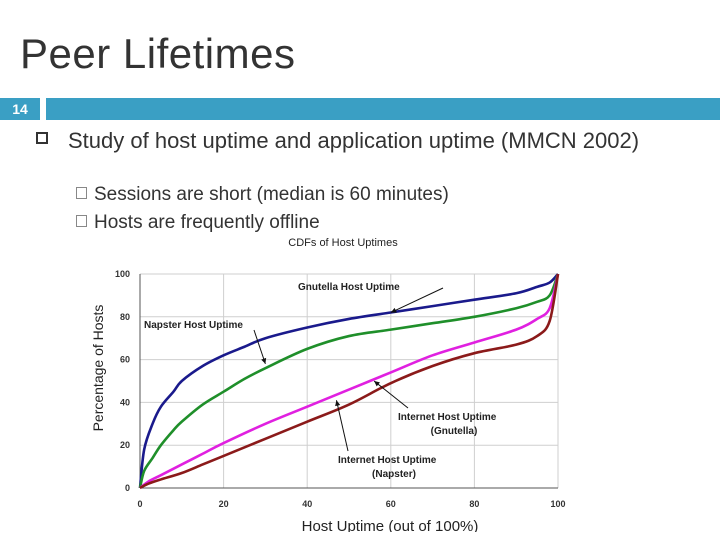 This screenshot has width=720, height=540. I want to click on subbullet-hosts: Hosts are frequently offline, so click(236, 223).